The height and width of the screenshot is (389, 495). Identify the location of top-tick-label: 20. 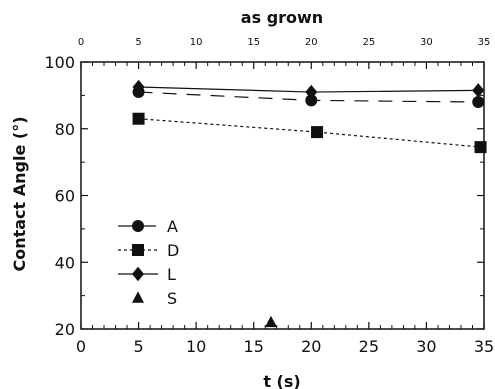
(311, 42).